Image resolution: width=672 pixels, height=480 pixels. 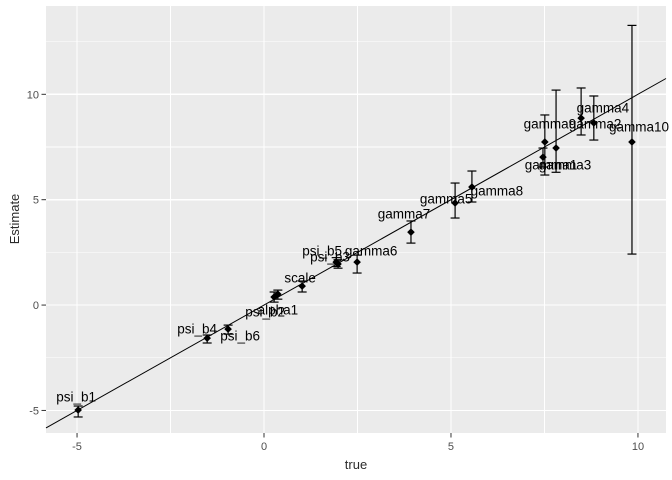 What do you see at coordinates (197, 329) in the screenshot?
I see `point-label: psi_b4` at bounding box center [197, 329].